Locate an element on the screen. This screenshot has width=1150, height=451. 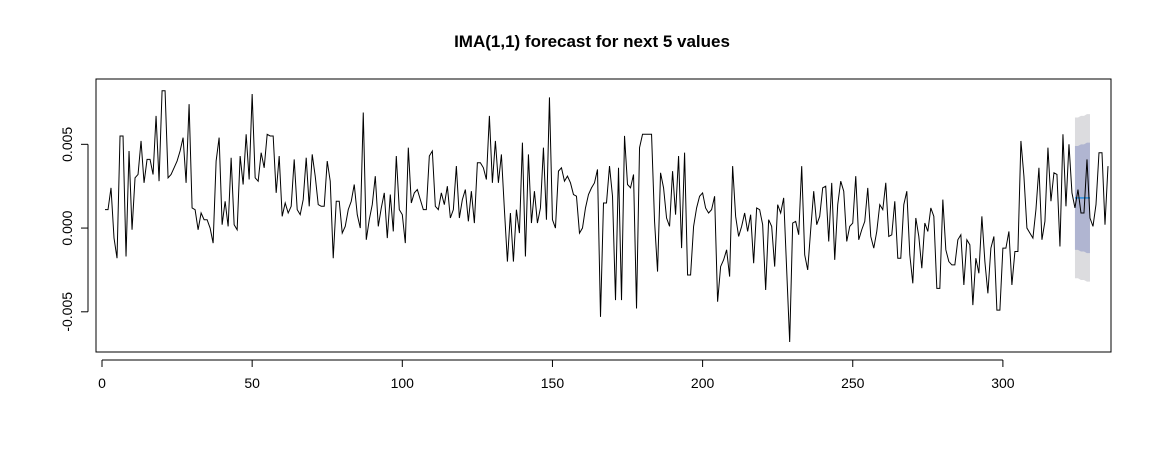
y-tick-label-2: 0.005 is located at coordinates (67, 144).